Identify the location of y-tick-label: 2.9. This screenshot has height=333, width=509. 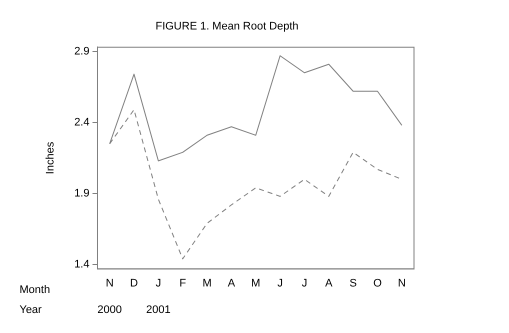
(82, 51).